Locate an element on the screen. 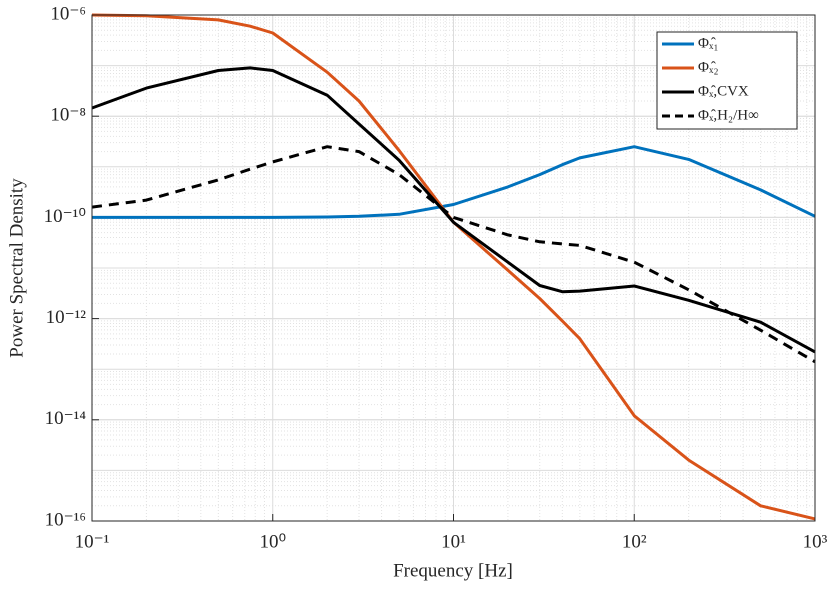 The image size is (834, 590). line-series is located at coordinates (454, 182).